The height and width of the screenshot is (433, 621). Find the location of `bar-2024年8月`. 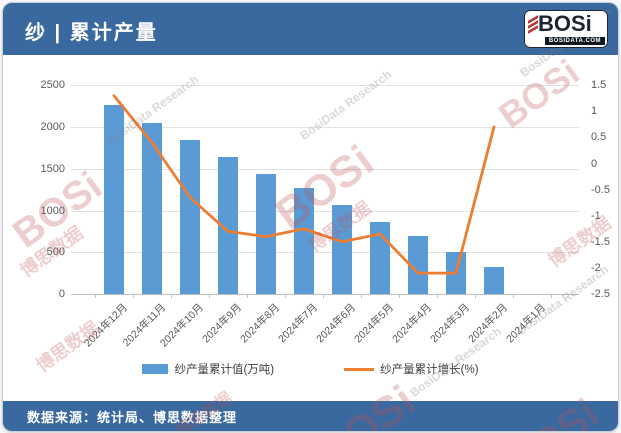

bar-2024年8月 is located at coordinates (266, 233).